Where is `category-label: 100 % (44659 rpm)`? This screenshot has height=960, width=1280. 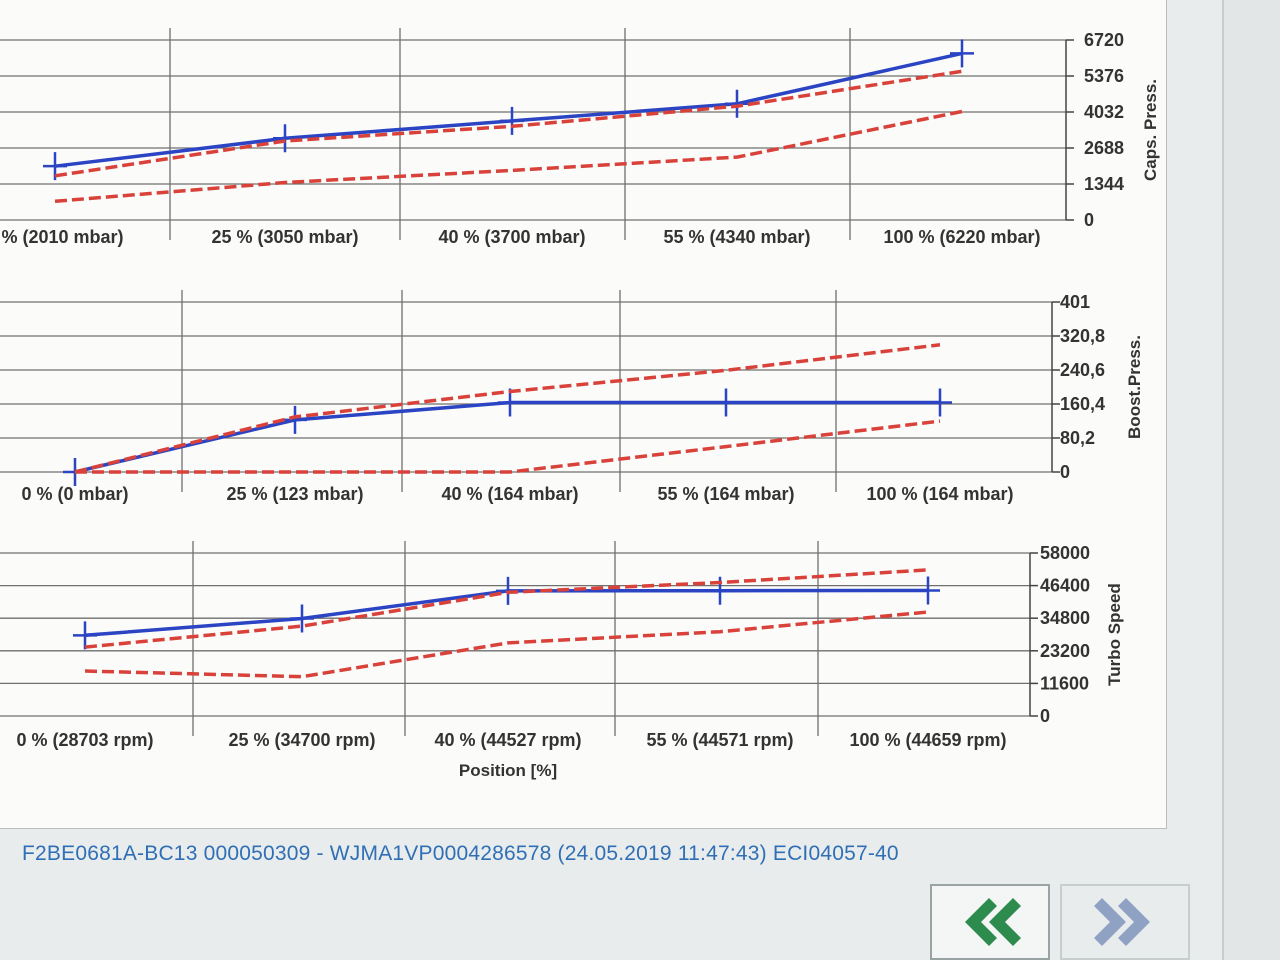
category-label: 100 % (44659 rpm) is located at coordinates (927, 740).